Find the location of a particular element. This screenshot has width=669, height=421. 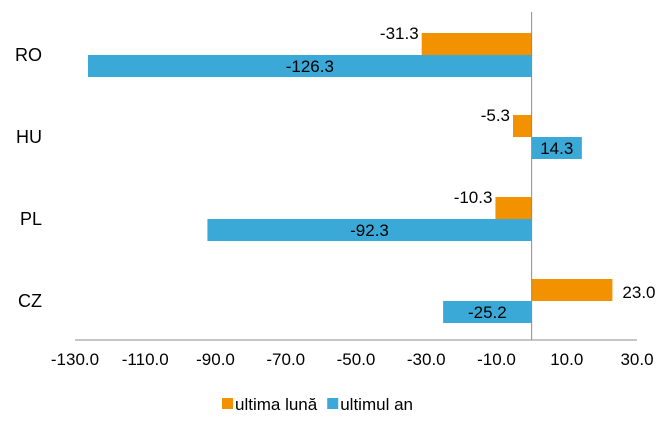

data-label-ro-series-1: -126.3 is located at coordinates (310, 66).